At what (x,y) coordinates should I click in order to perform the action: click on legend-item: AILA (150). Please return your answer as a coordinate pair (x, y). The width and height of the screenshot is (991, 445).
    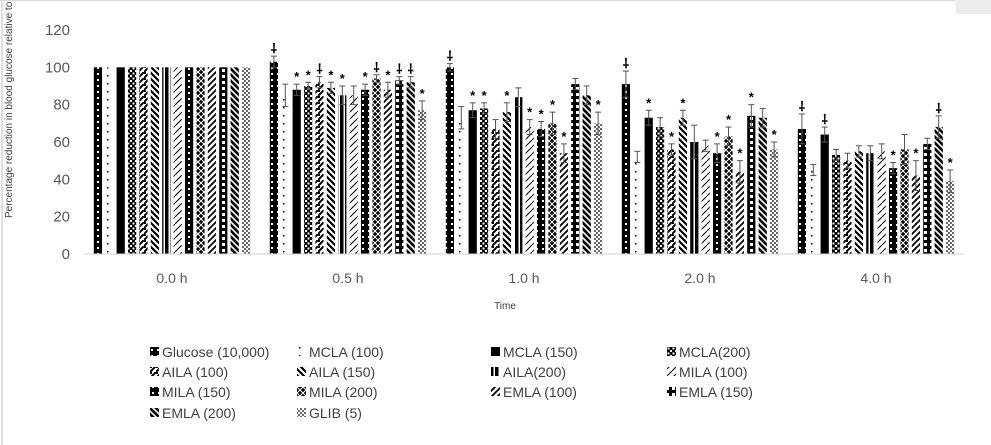
    Looking at the image, I should click on (336, 372).